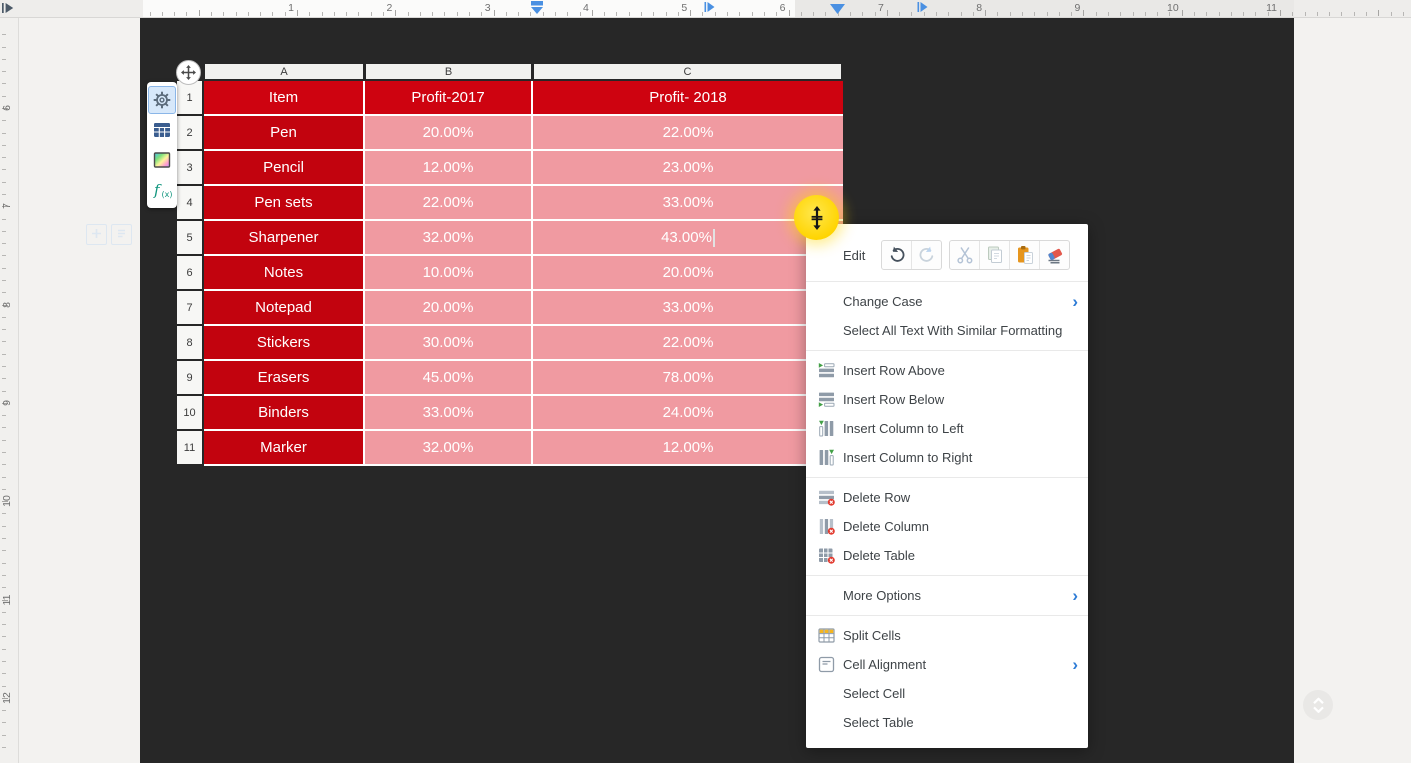 The image size is (1411, 763). I want to click on horizontal-ruler: 1 2 3 4 5 6 7 8 9 10 11, so click(705, 9).